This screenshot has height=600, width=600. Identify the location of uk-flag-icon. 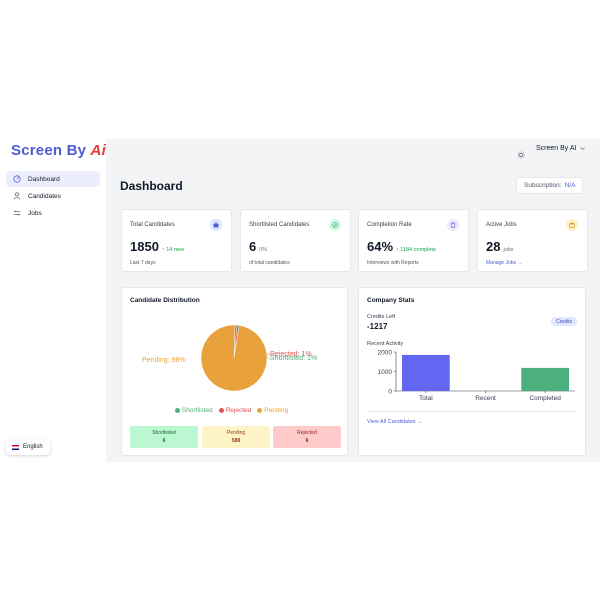
(15, 447).